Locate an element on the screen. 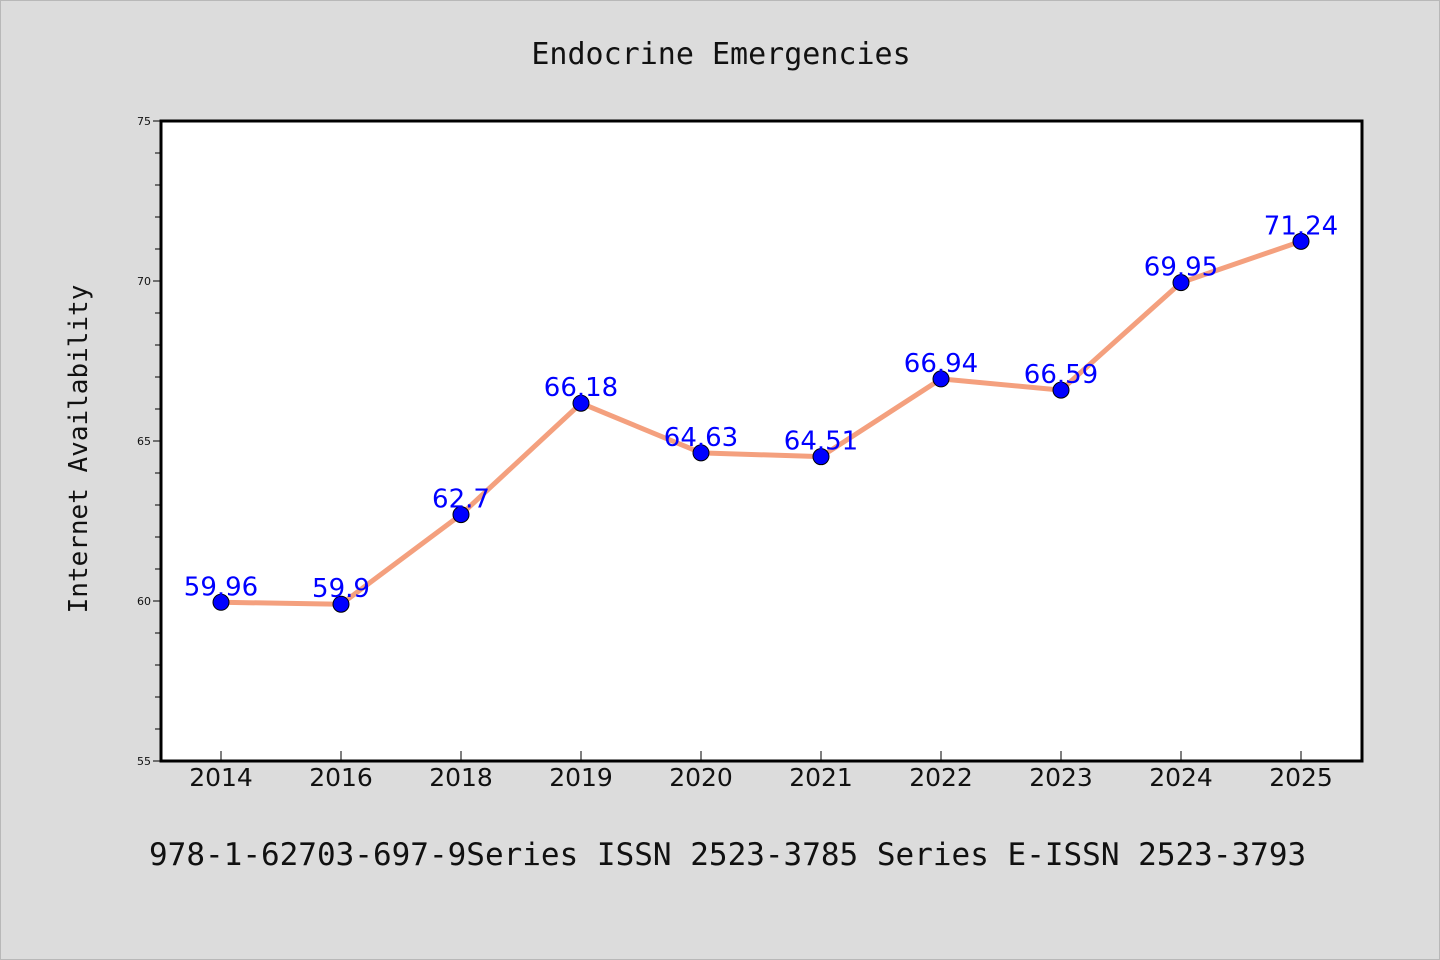 This screenshot has width=1440, height=960. y-axis-label: Internet Availability is located at coordinates (79, 449).